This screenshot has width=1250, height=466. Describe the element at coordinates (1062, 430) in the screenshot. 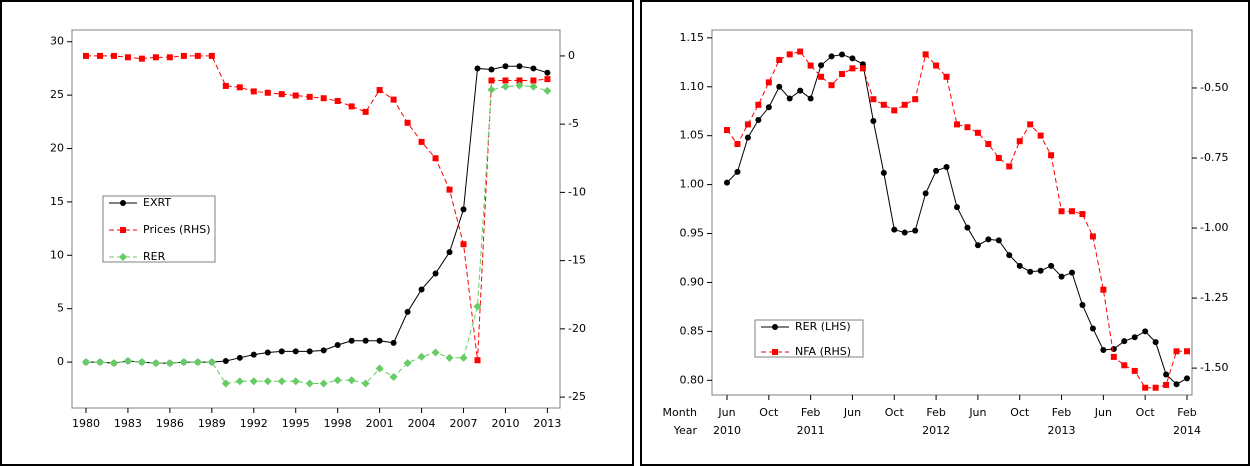

I see `x-year-label: 2013` at that location.